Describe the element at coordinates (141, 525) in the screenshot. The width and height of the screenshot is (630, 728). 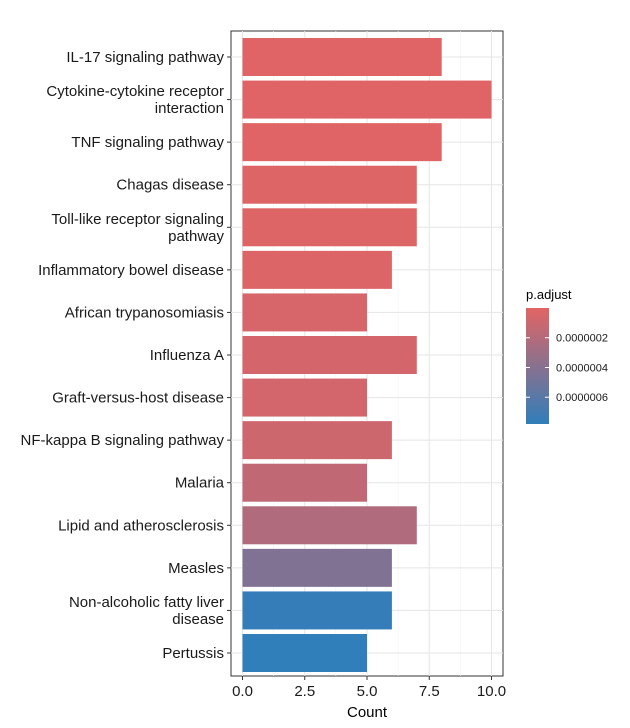
I see `category-label: Lipid and atherosclerosis` at that location.